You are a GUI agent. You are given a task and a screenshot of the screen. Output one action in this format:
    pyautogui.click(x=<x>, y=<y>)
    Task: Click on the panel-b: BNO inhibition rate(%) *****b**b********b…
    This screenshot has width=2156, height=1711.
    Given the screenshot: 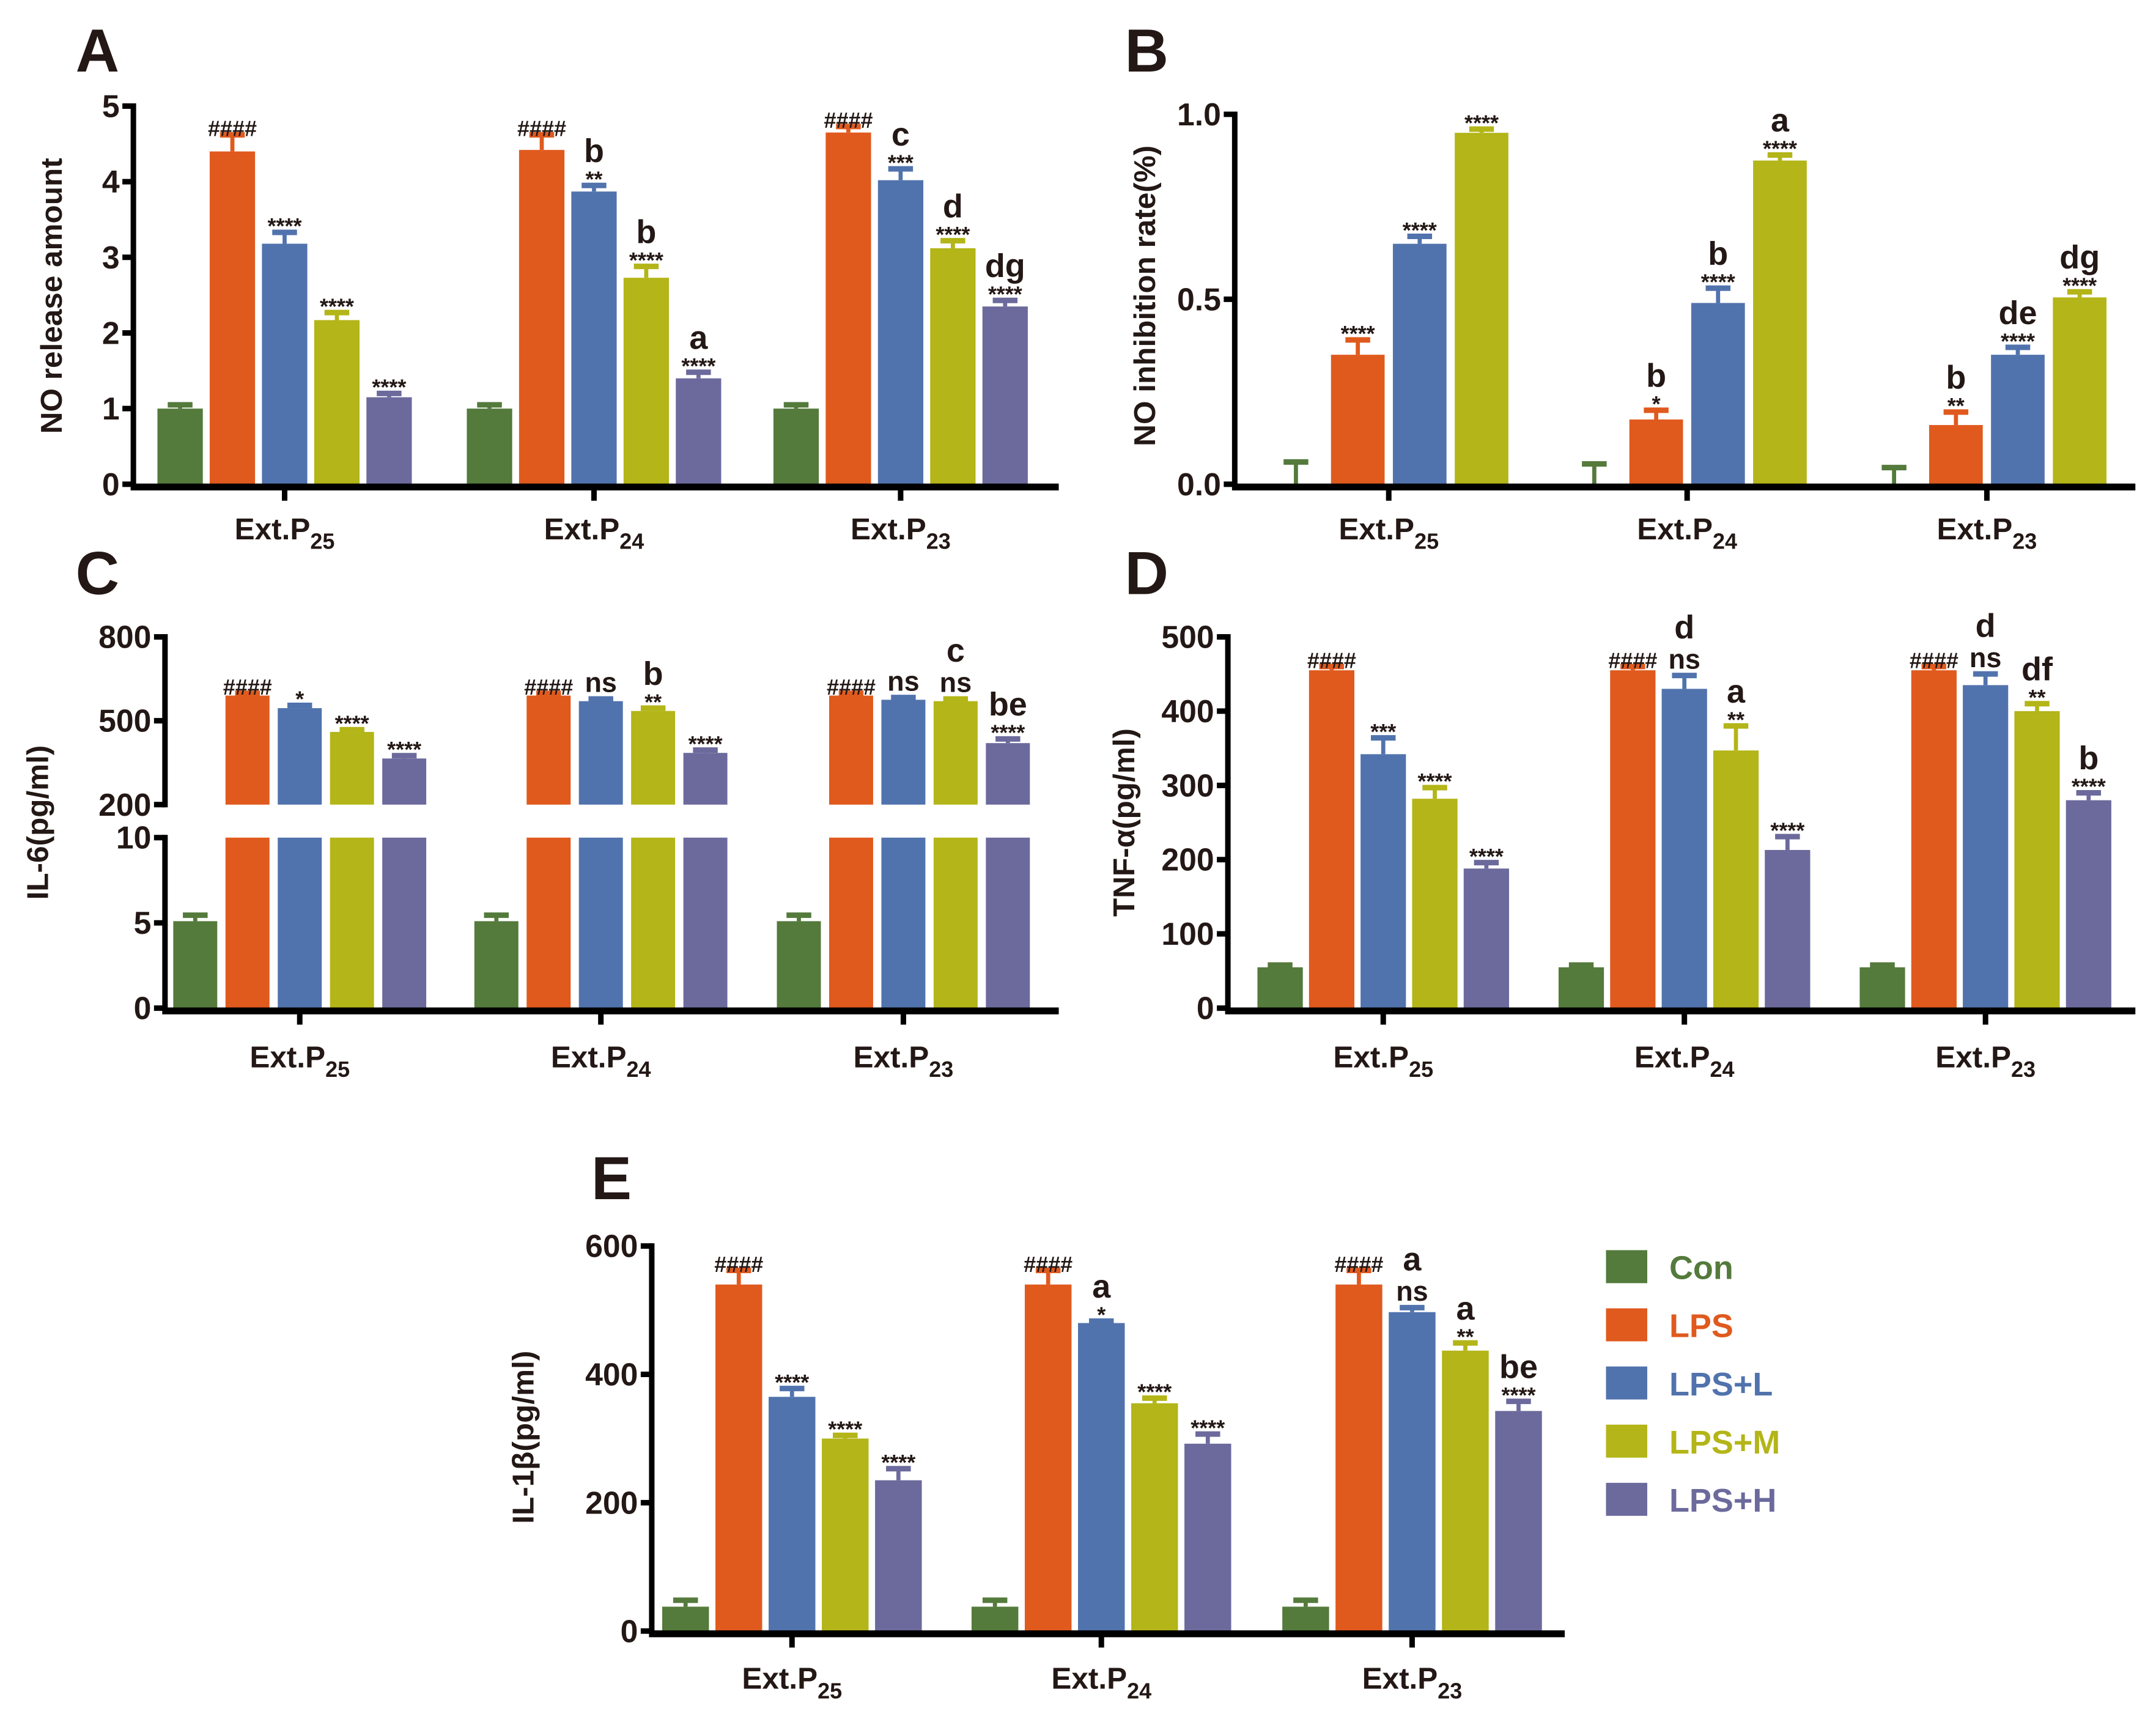 What is the action you would take?
    pyautogui.click(x=1630, y=285)
    